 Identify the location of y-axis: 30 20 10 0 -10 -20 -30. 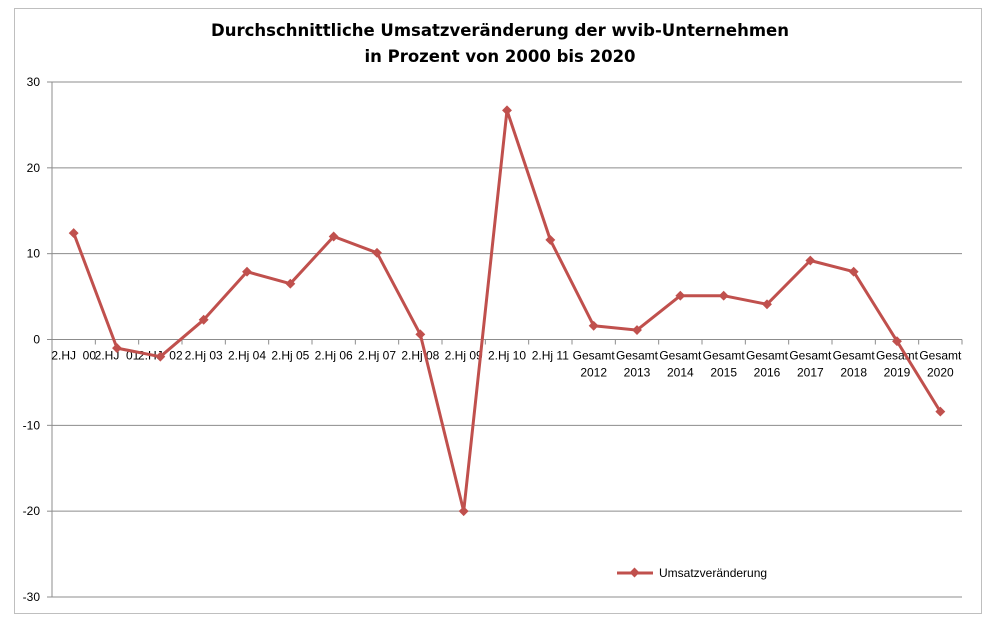
(38, 339).